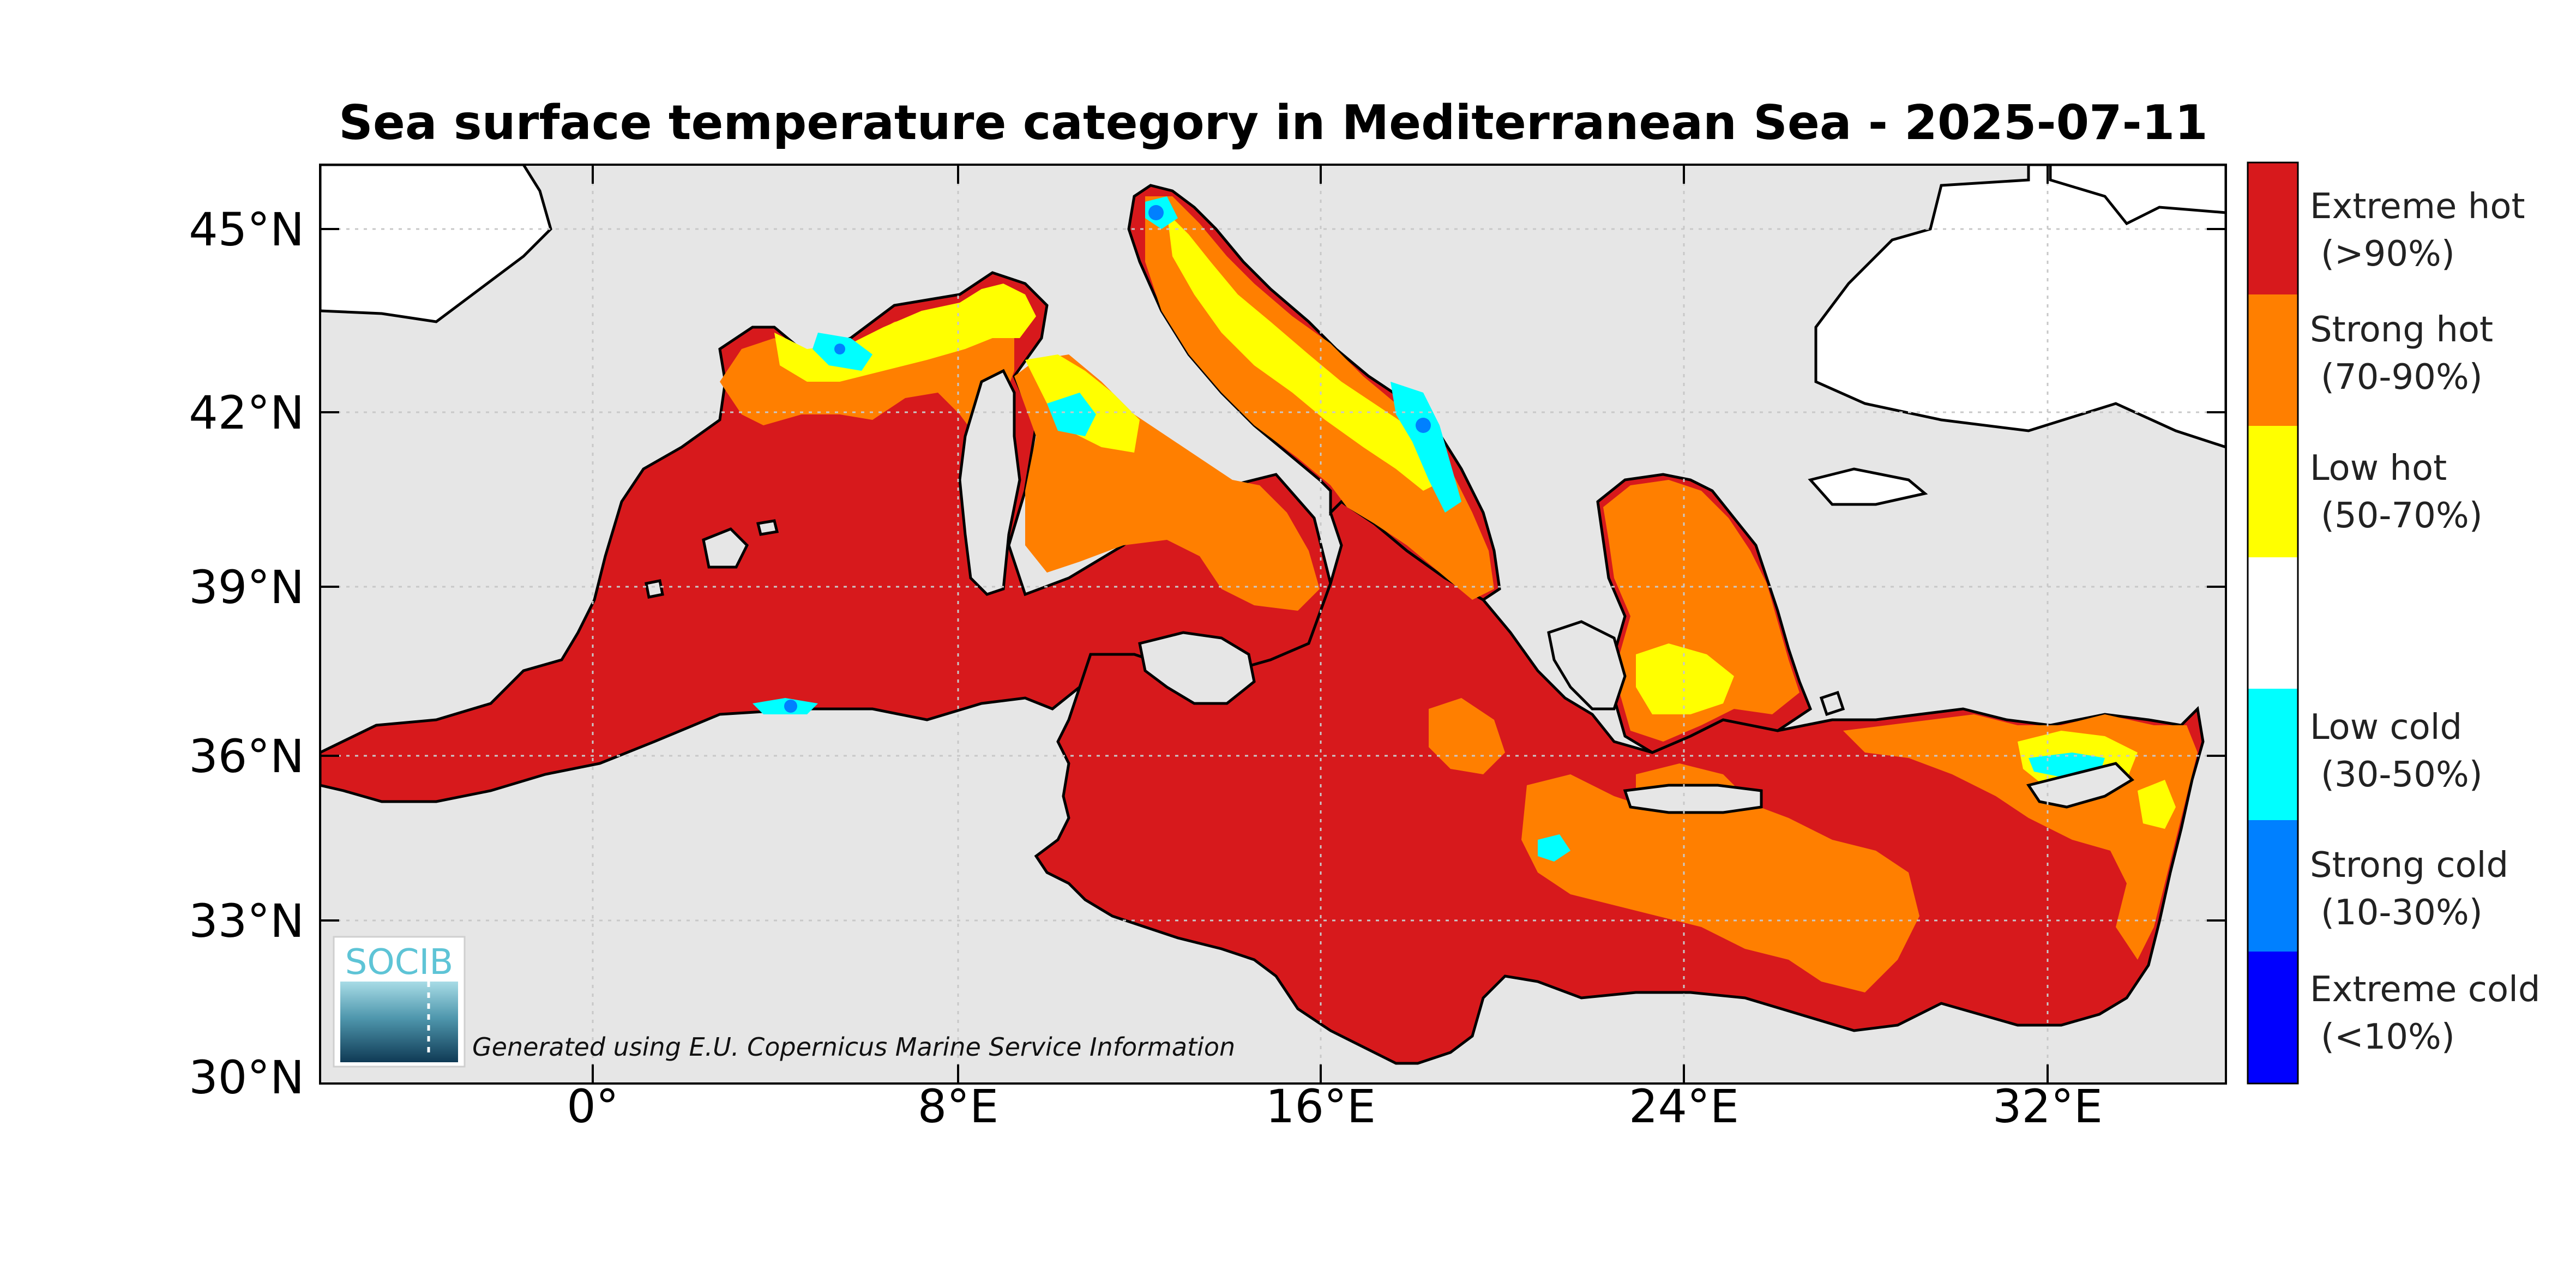 The height and width of the screenshot is (1288, 2576). I want to click on legend-label: (30-50%), so click(2402, 775).